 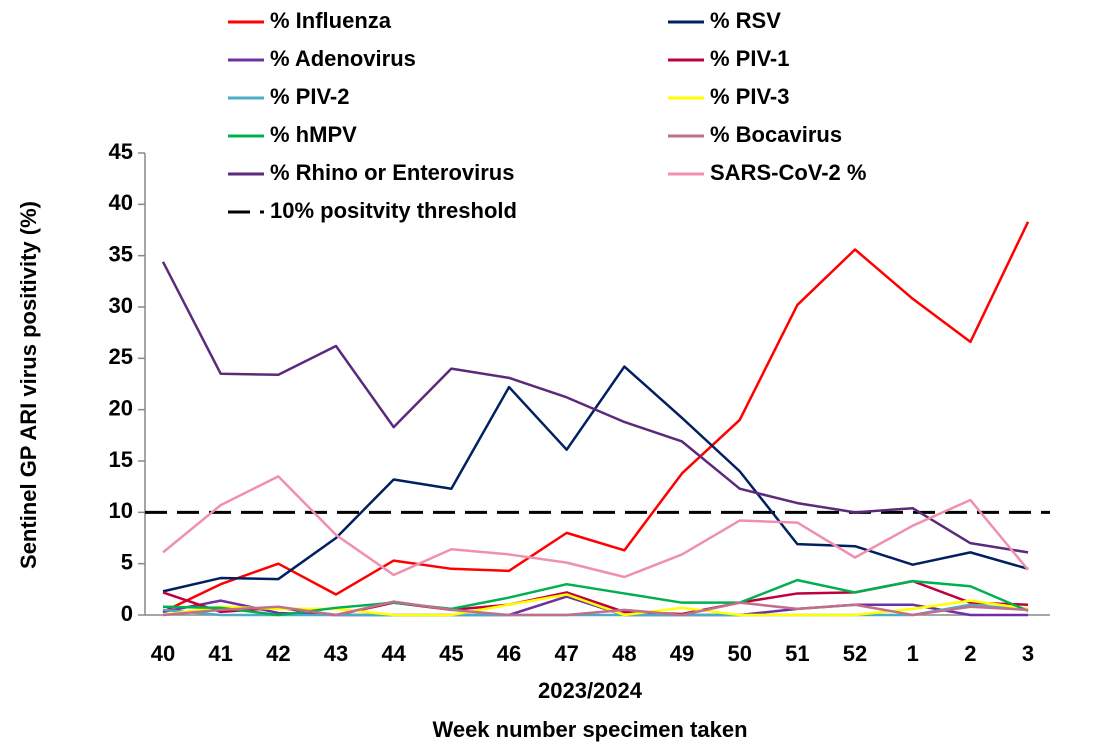 I want to click on x-tick-label: 42, so click(x=278, y=653).